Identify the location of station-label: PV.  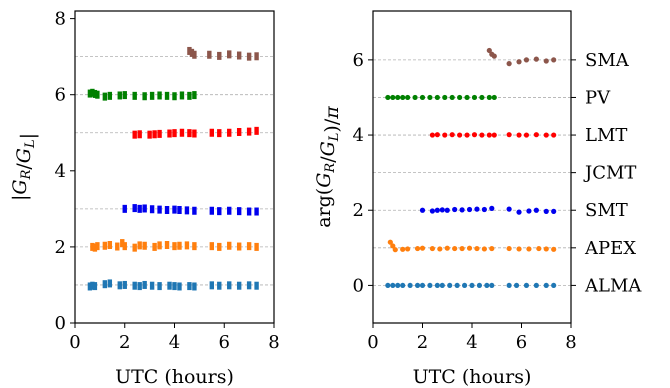
(598, 97).